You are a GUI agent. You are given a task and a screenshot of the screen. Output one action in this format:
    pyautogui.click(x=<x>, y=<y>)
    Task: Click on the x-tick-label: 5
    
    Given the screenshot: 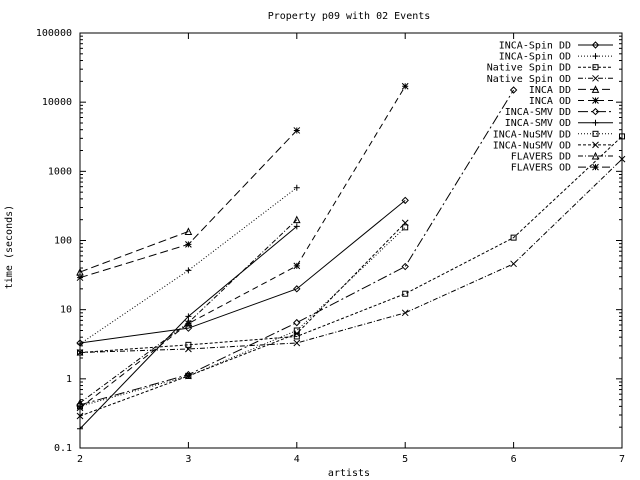 What is the action you would take?
    pyautogui.click(x=405, y=459)
    